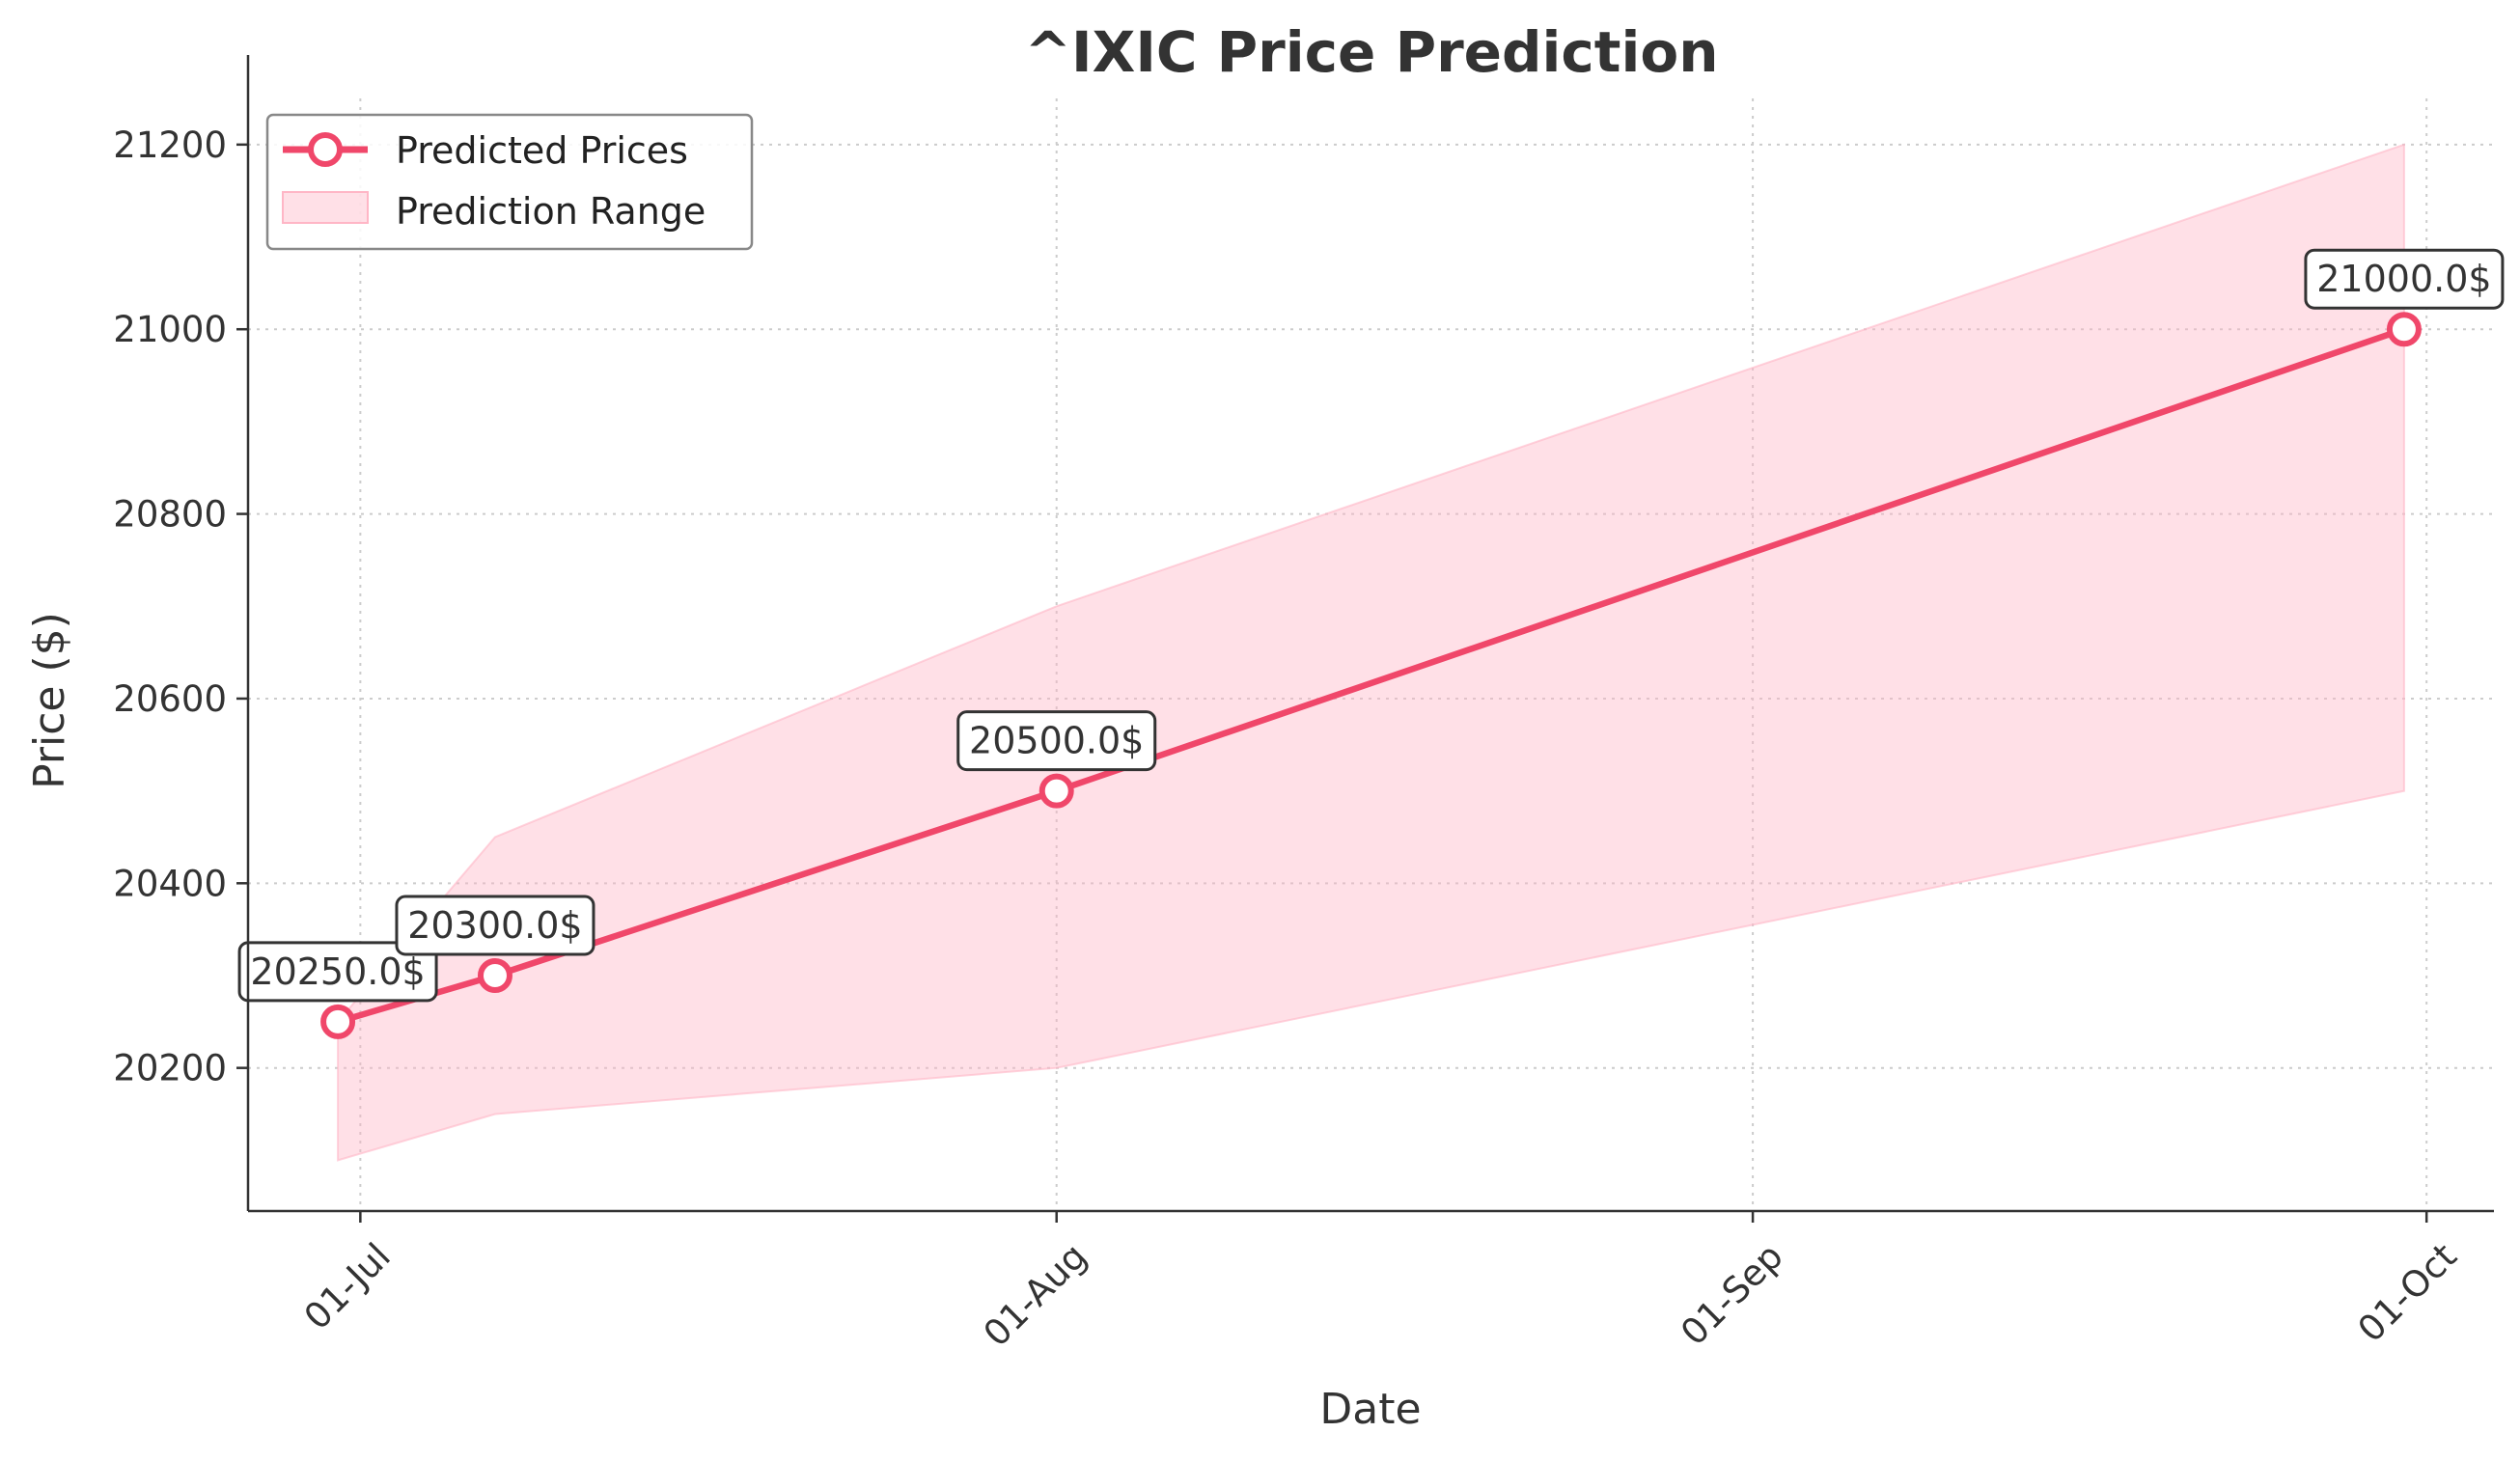  Describe the element at coordinates (170, 1068) in the screenshot. I see `y-tick-label: 20200` at that location.